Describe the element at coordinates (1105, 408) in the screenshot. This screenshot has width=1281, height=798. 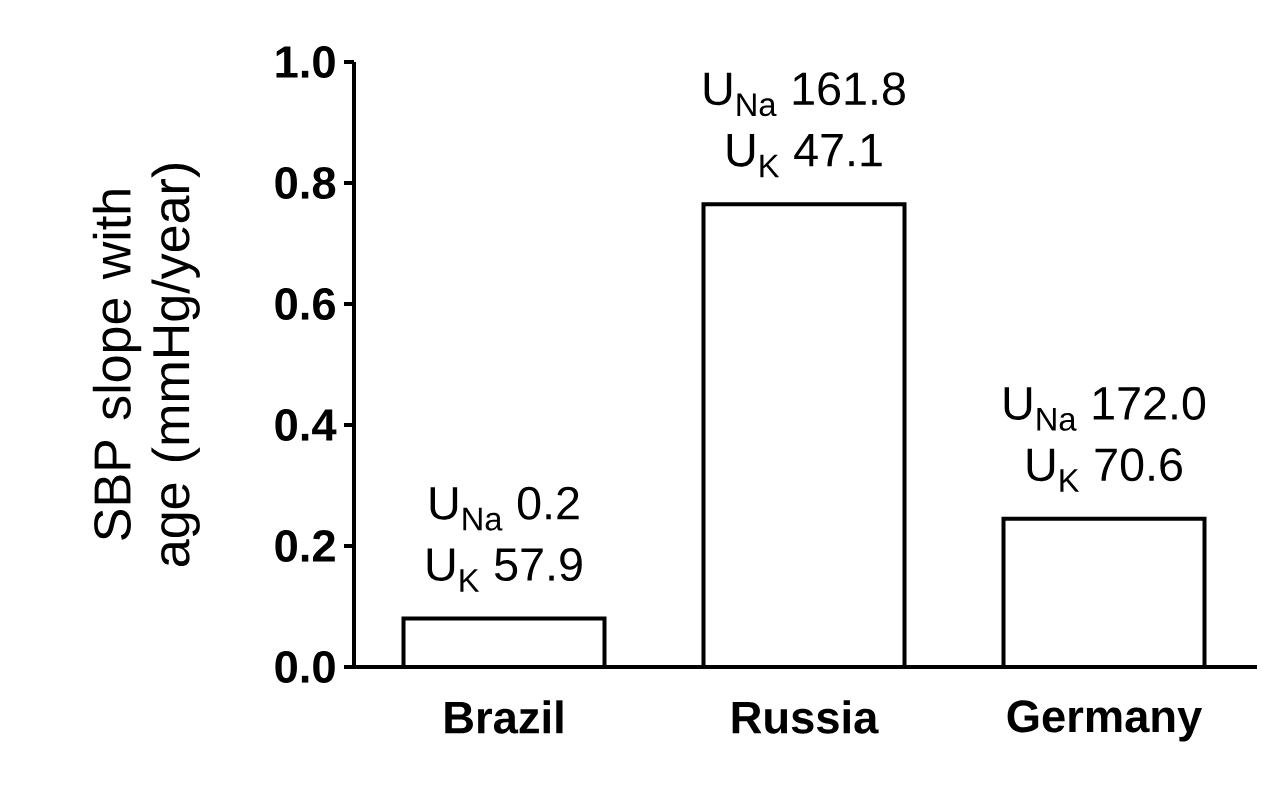
I see `annotation: U$_{Na}$ 172.0` at that location.